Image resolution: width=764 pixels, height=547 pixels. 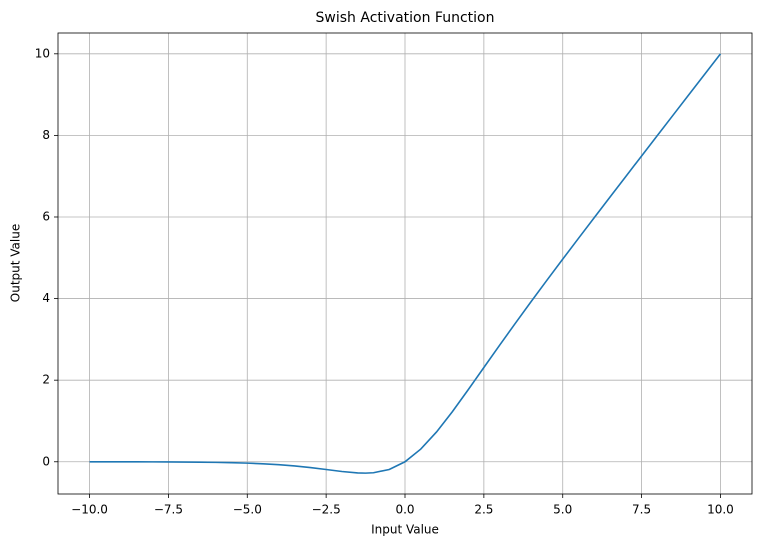 I want to click on y-tick-label: 8, so click(x=46, y=135).